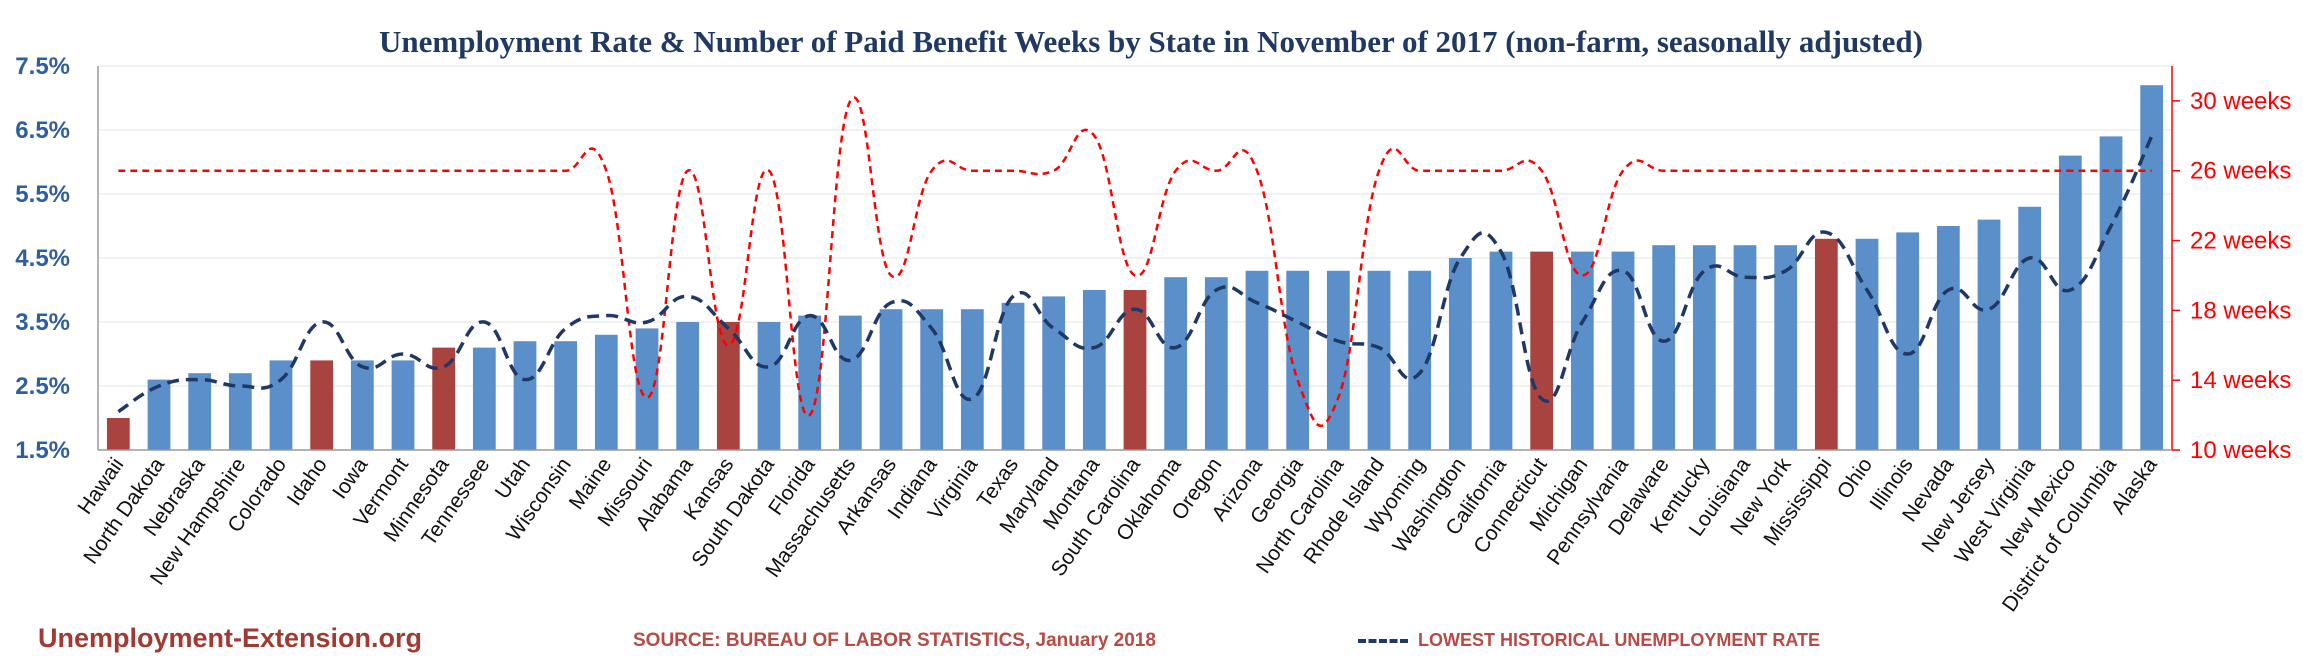  Describe the element at coordinates (42, 130) in the screenshot. I see `left-tick-label: 6.5%` at that location.